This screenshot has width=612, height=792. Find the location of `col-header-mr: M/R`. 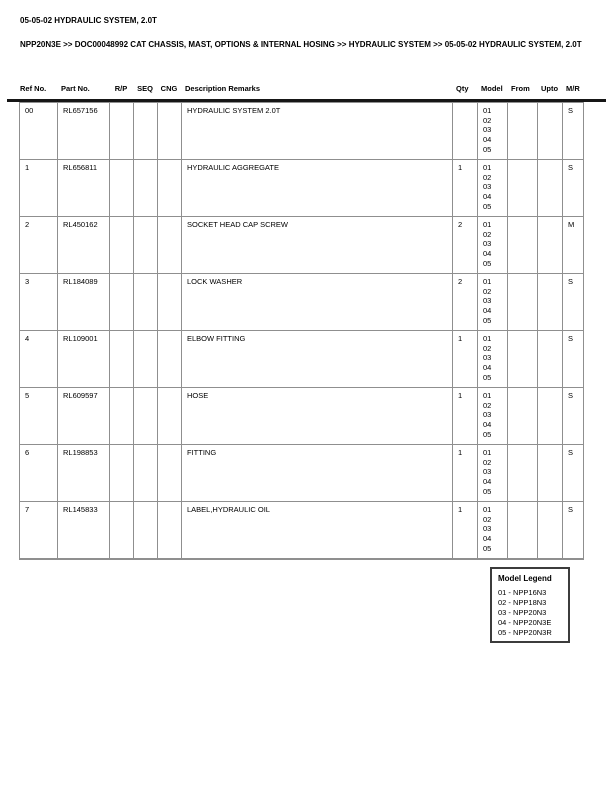

col-header-mr: M/R is located at coordinates (573, 88).